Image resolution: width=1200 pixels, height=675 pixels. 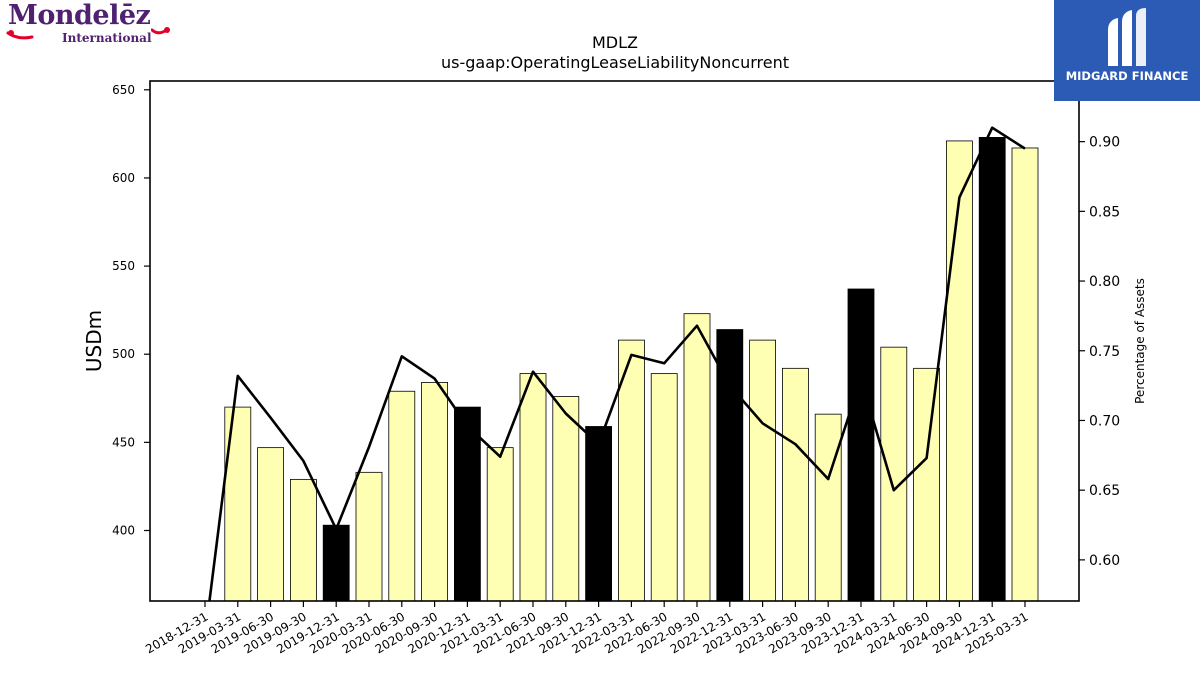 I want to click on logo-swoosh-icon, so click(x=20, y=35).